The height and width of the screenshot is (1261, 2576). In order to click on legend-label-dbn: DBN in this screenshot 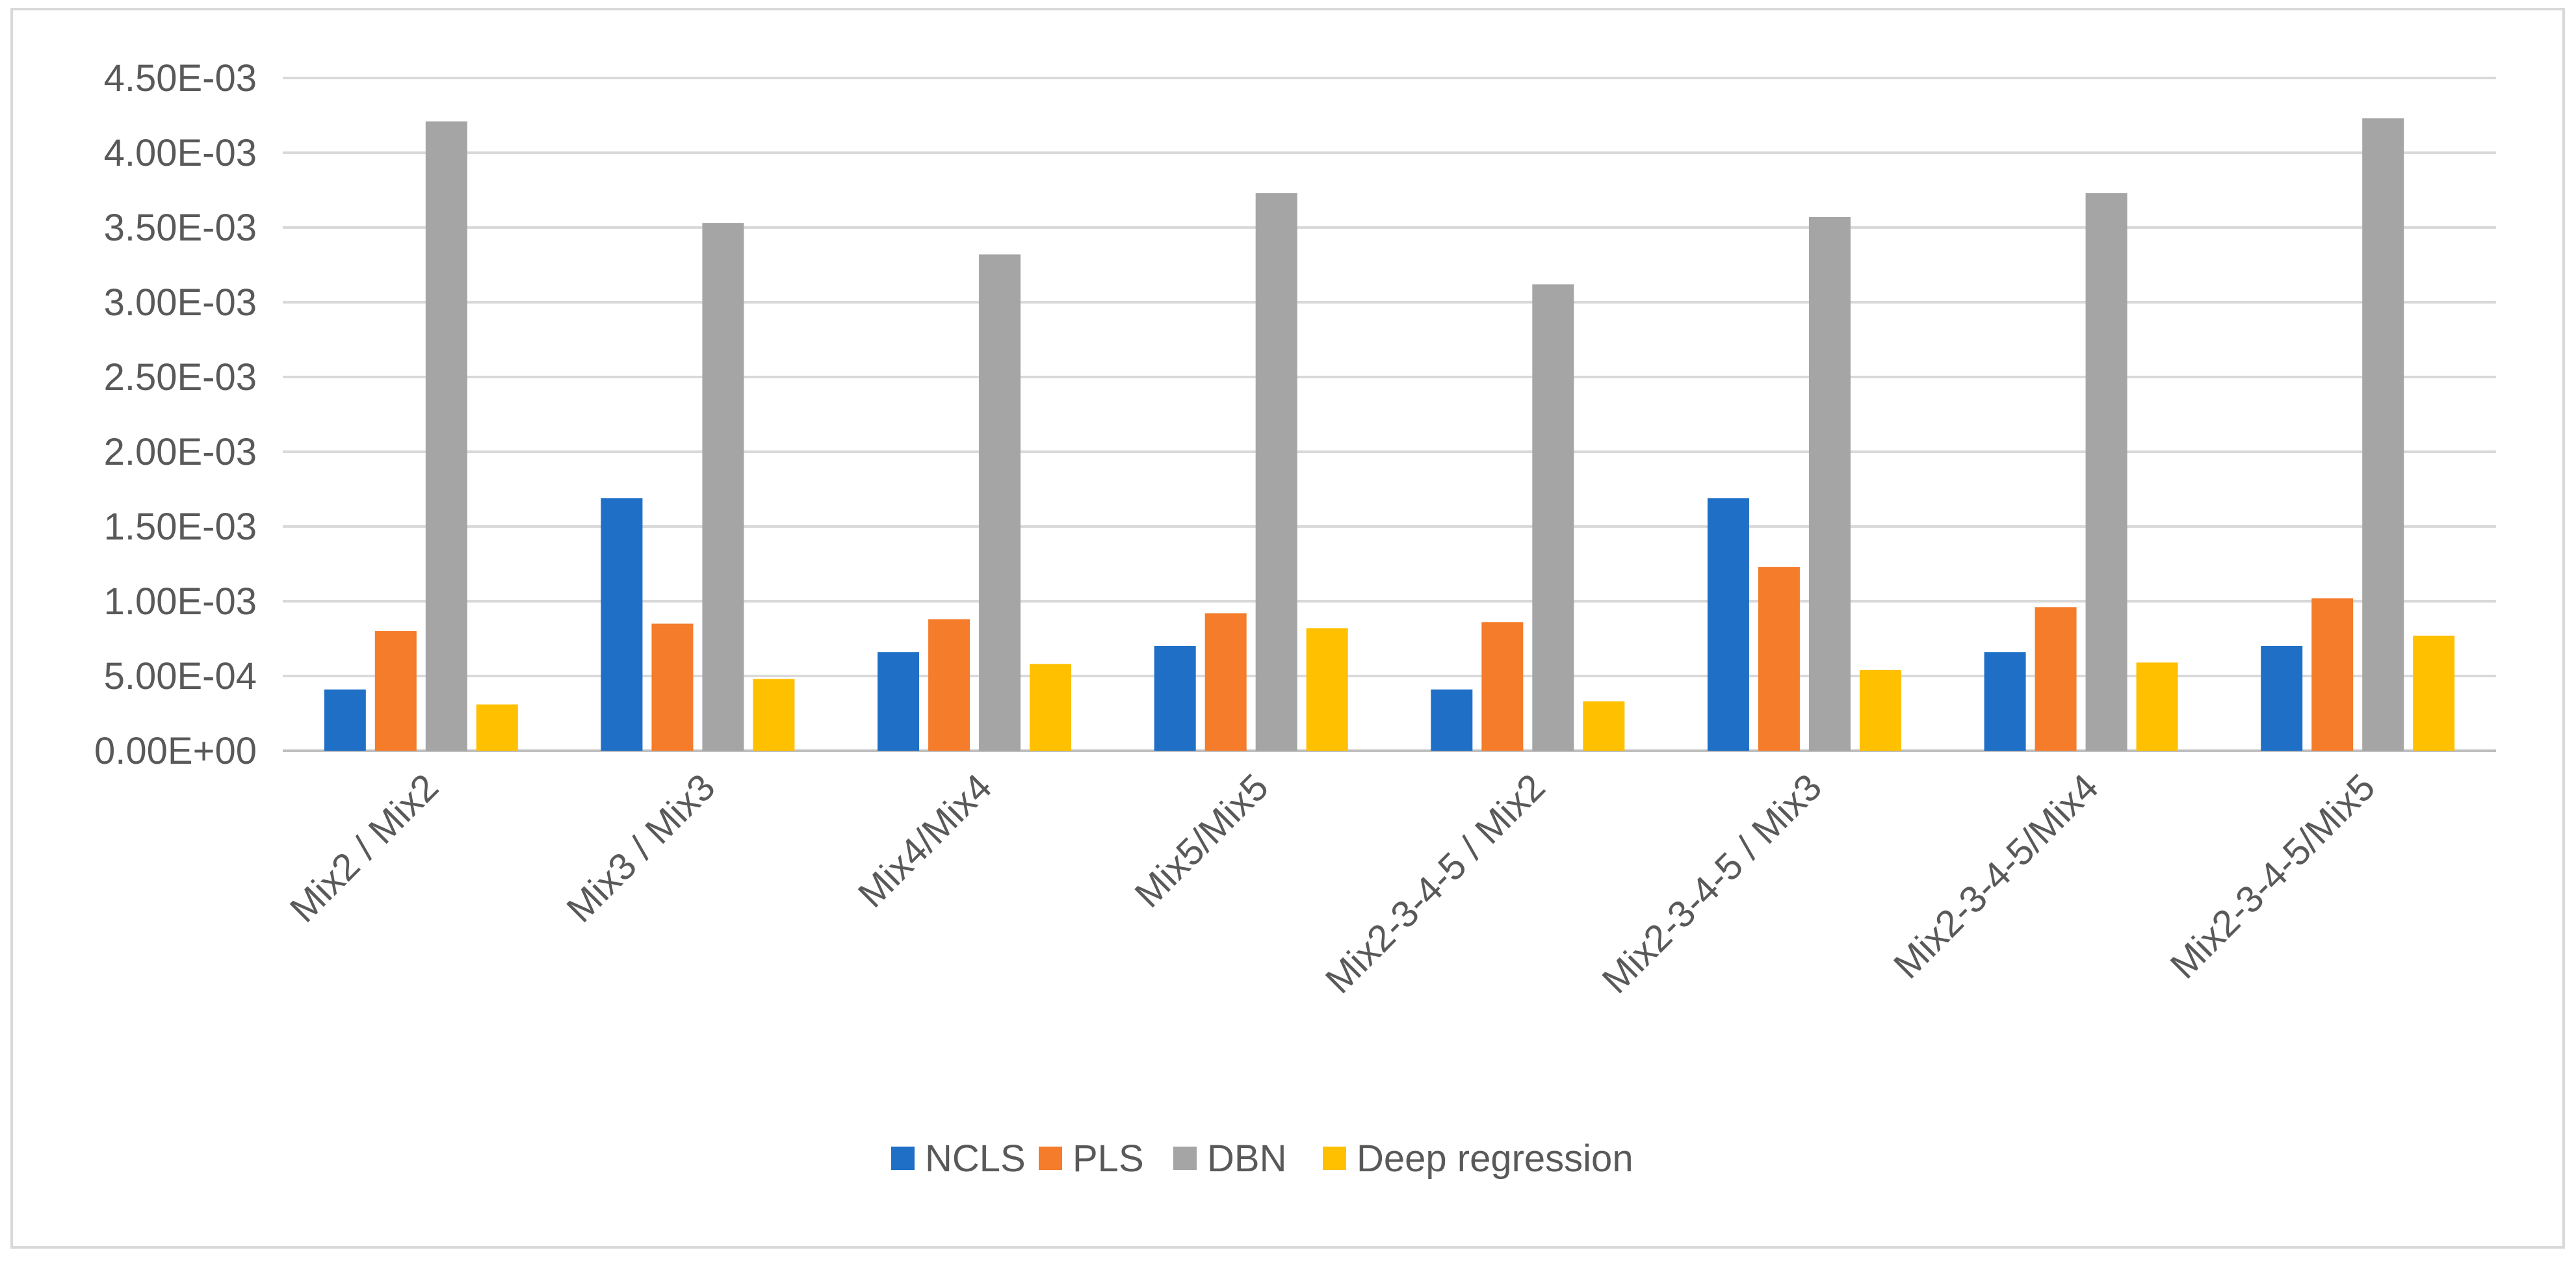, I will do `click(1246, 1159)`.